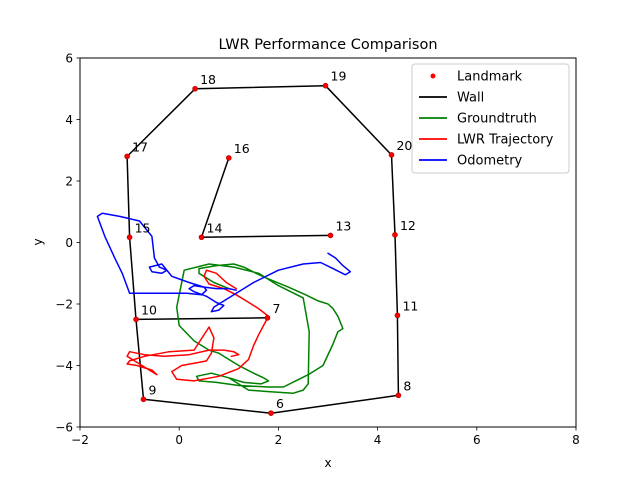 The height and width of the screenshot is (480, 640). What do you see at coordinates (339, 76) in the screenshot?
I see `landmark-label-19: 19` at bounding box center [339, 76].